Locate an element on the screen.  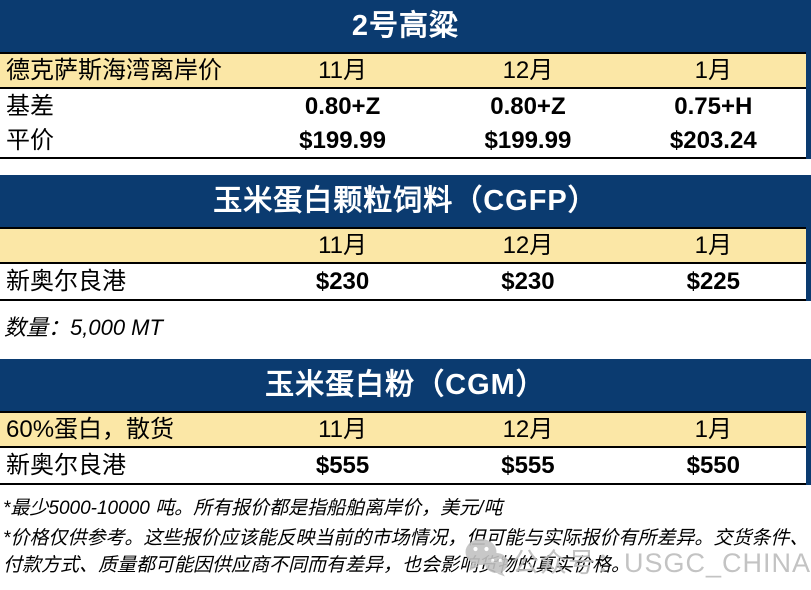
section-title: 玉米蛋白粉（CGM） is located at coordinates (405, 385).